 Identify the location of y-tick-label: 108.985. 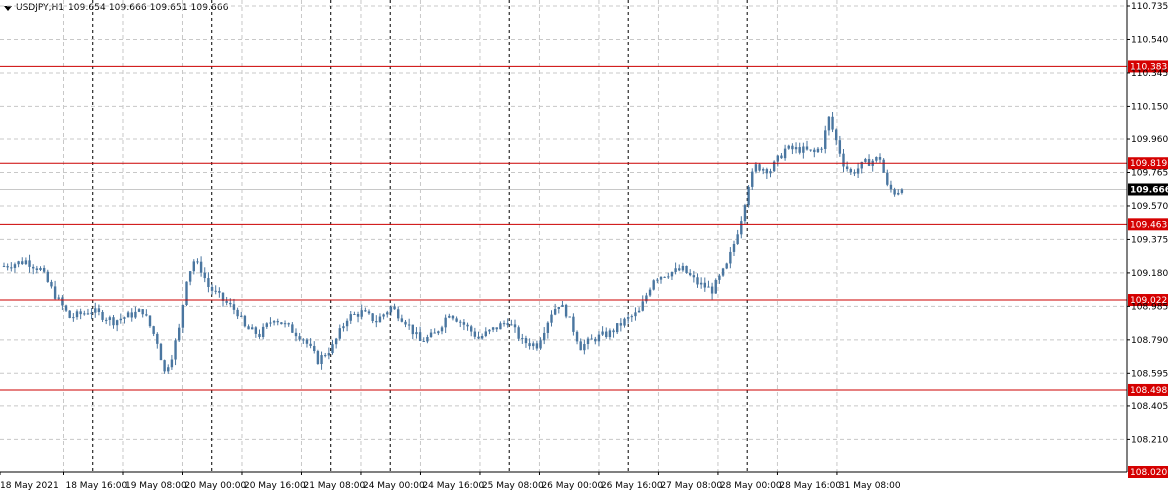
(1149, 307).